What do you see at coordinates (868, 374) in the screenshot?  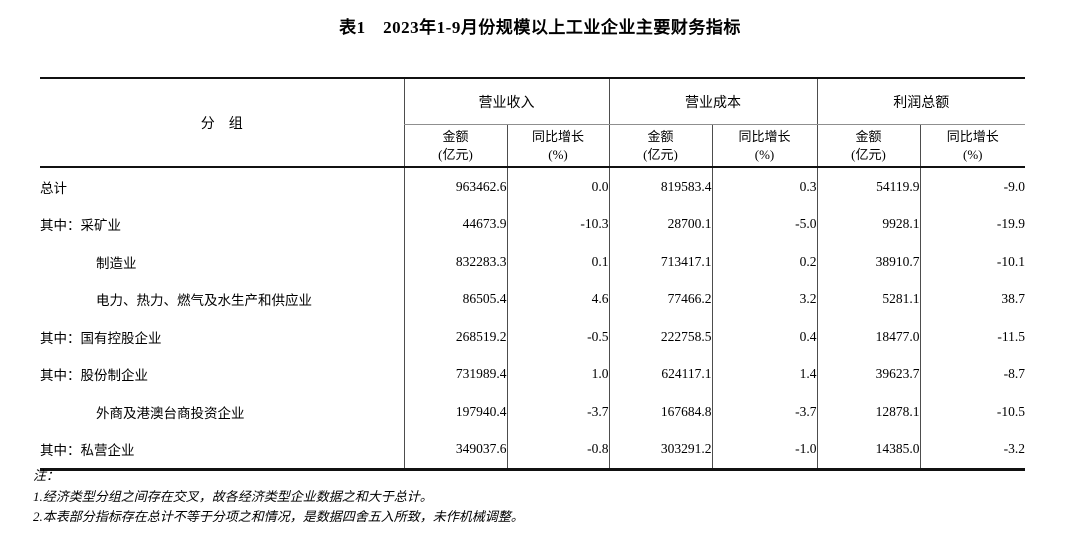 I see `cell-value: 39623.7` at bounding box center [868, 374].